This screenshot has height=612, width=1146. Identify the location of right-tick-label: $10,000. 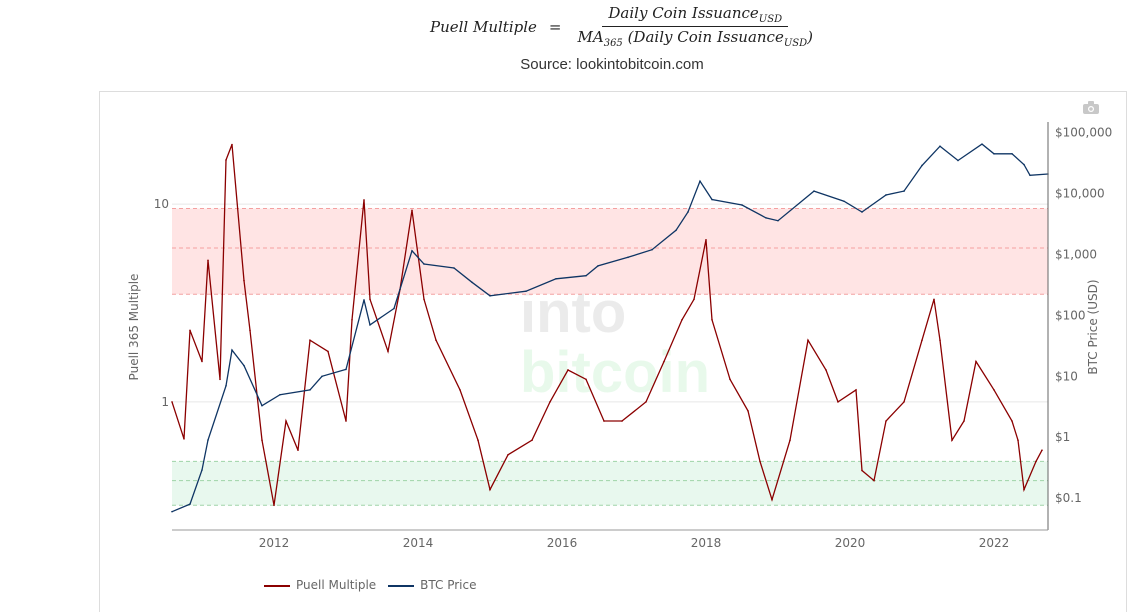
(1080, 194).